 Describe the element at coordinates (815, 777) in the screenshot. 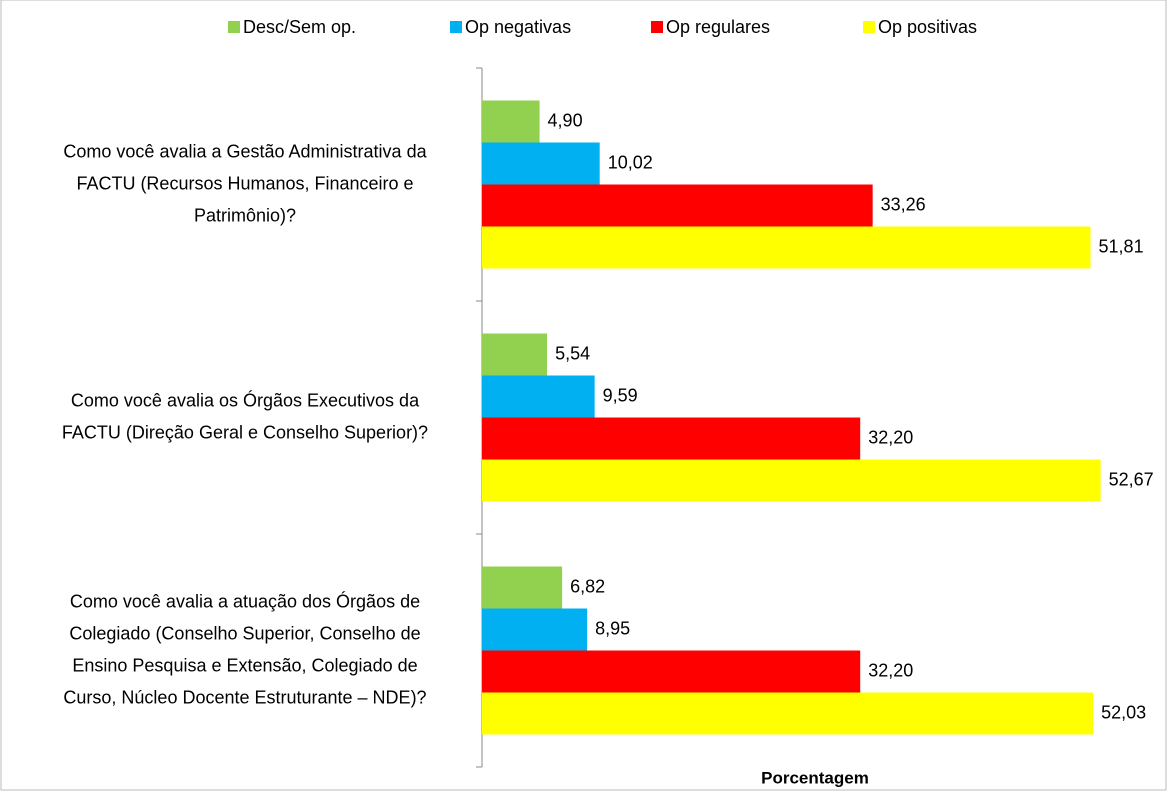

I see `x-axis-title: Porcentagem` at that location.